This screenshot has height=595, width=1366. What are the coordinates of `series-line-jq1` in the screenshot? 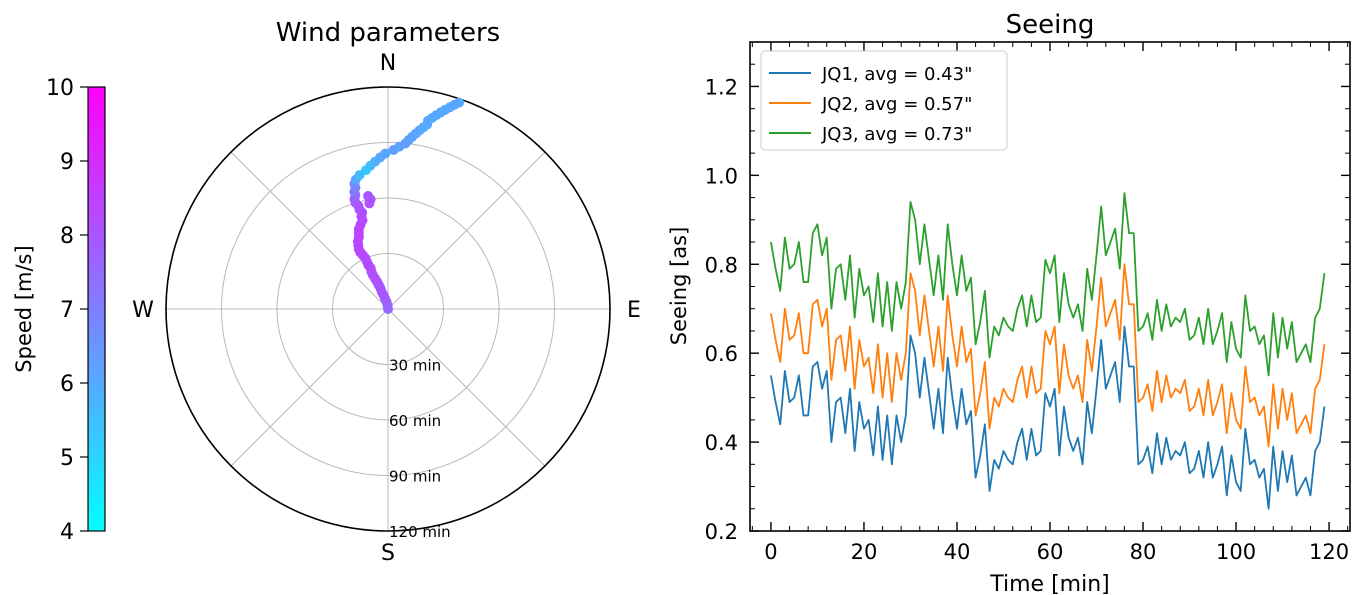 It's located at (1048, 417).